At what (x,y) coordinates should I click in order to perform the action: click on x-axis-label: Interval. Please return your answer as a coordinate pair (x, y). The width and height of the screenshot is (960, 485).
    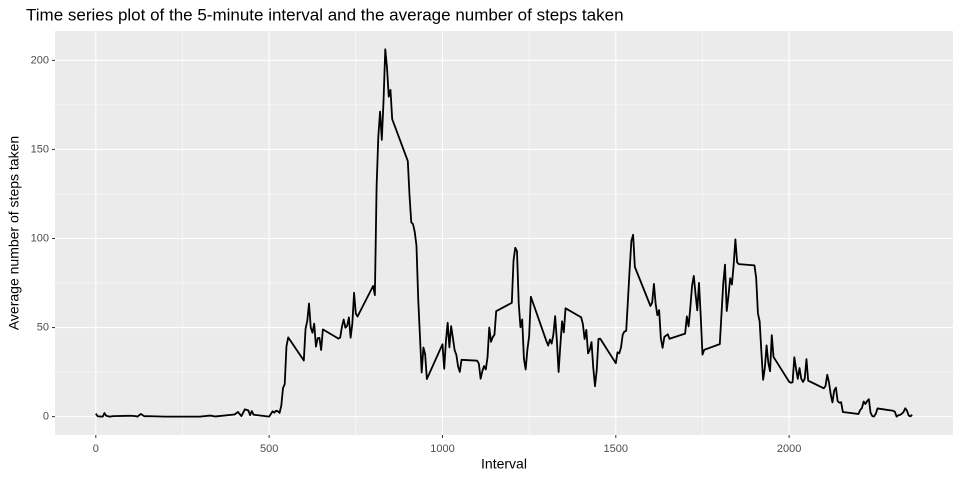
    Looking at the image, I should click on (504, 464).